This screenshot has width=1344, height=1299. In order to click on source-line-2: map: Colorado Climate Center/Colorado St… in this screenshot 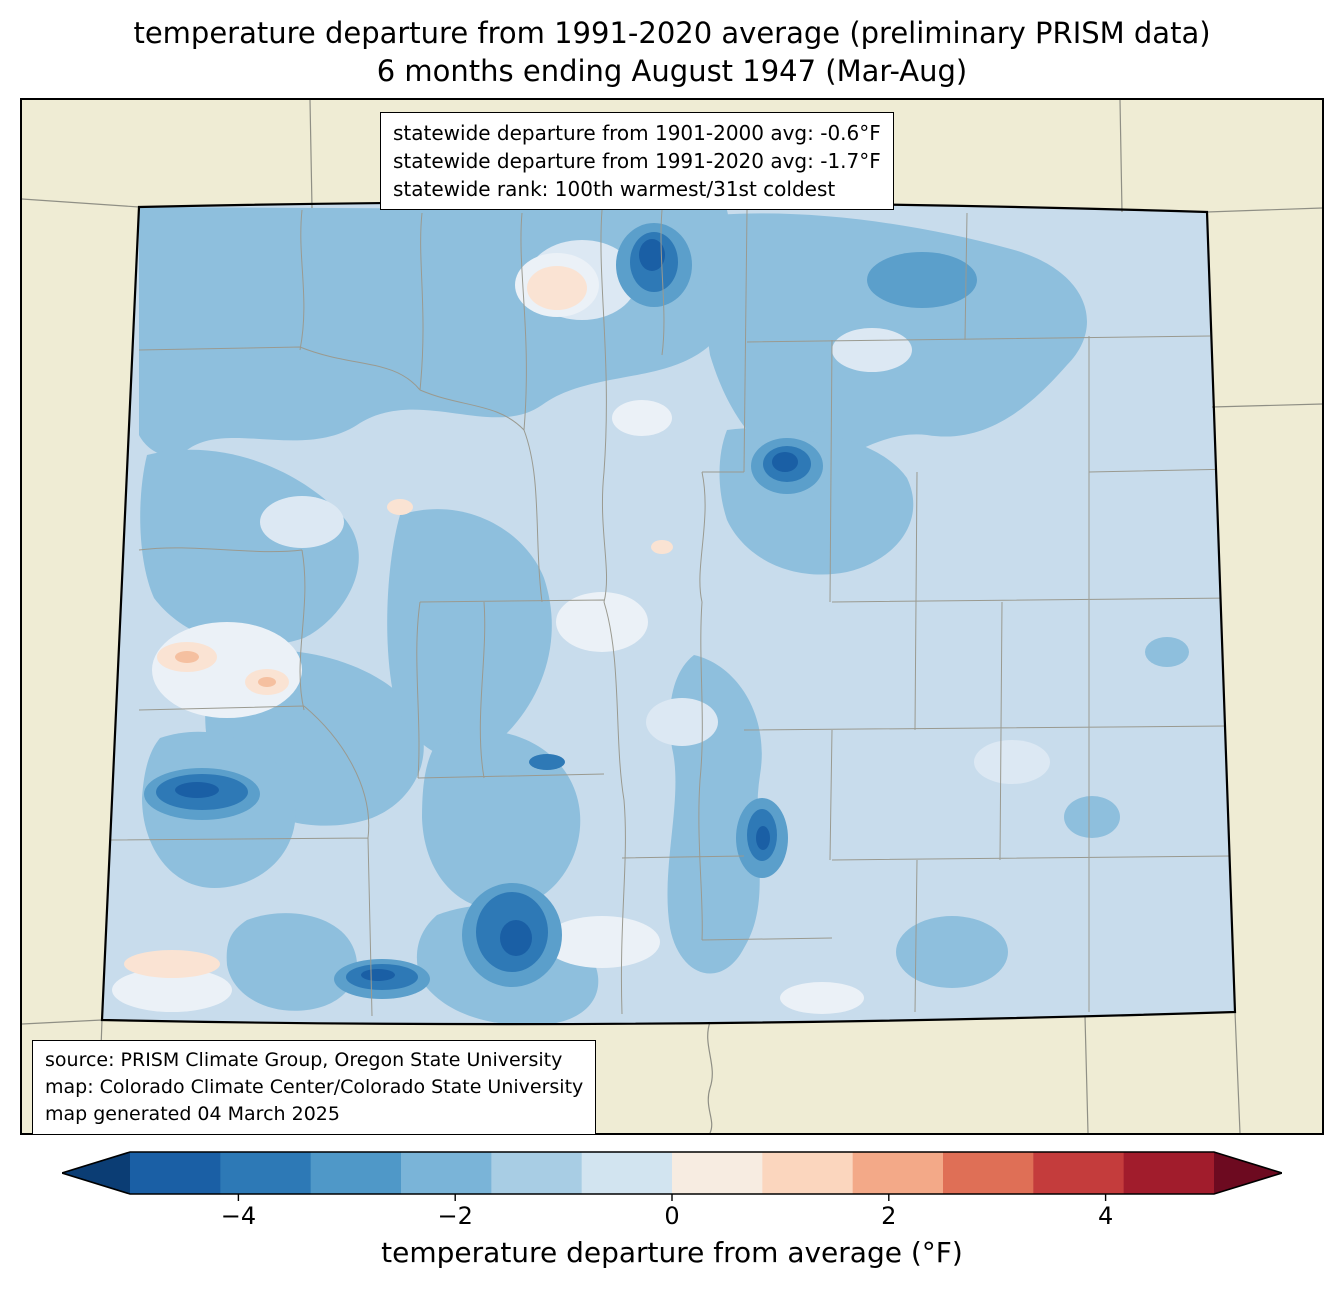, I will do `click(314, 1087)`.